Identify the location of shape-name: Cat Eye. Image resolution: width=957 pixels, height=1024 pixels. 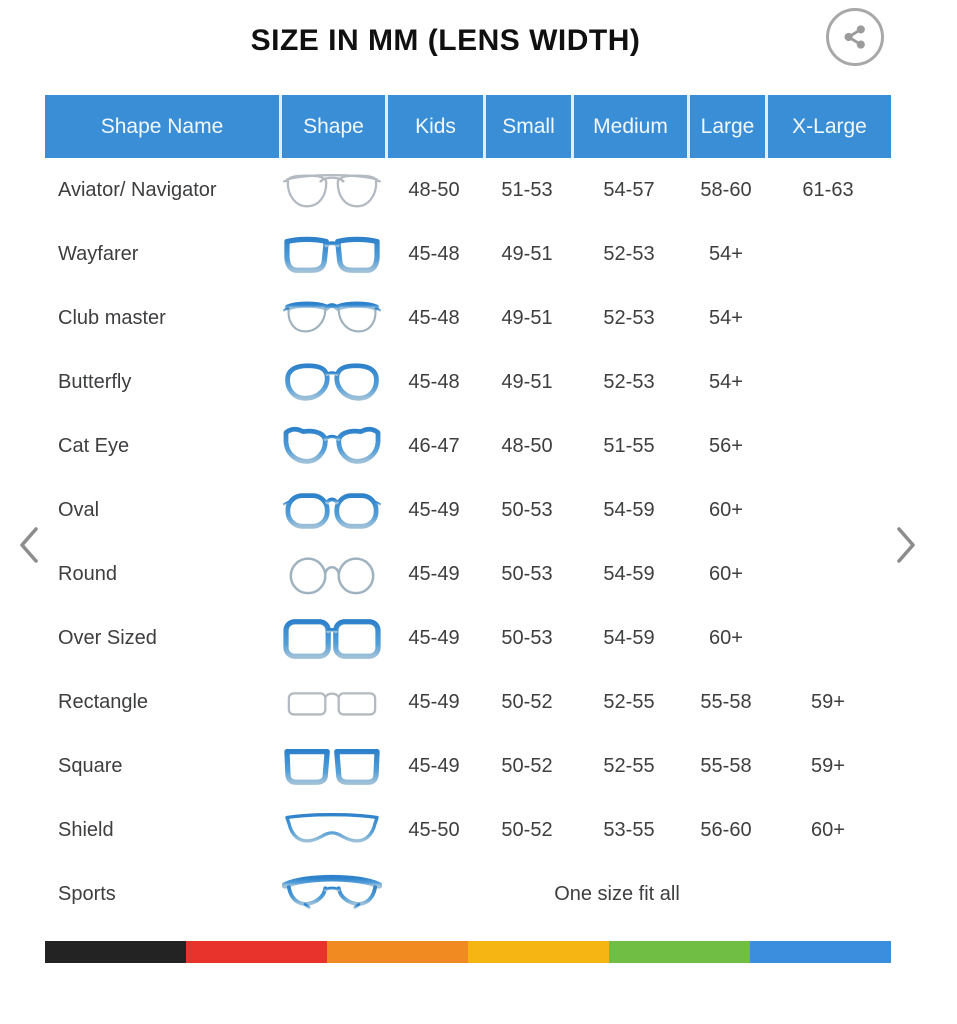
(94, 445).